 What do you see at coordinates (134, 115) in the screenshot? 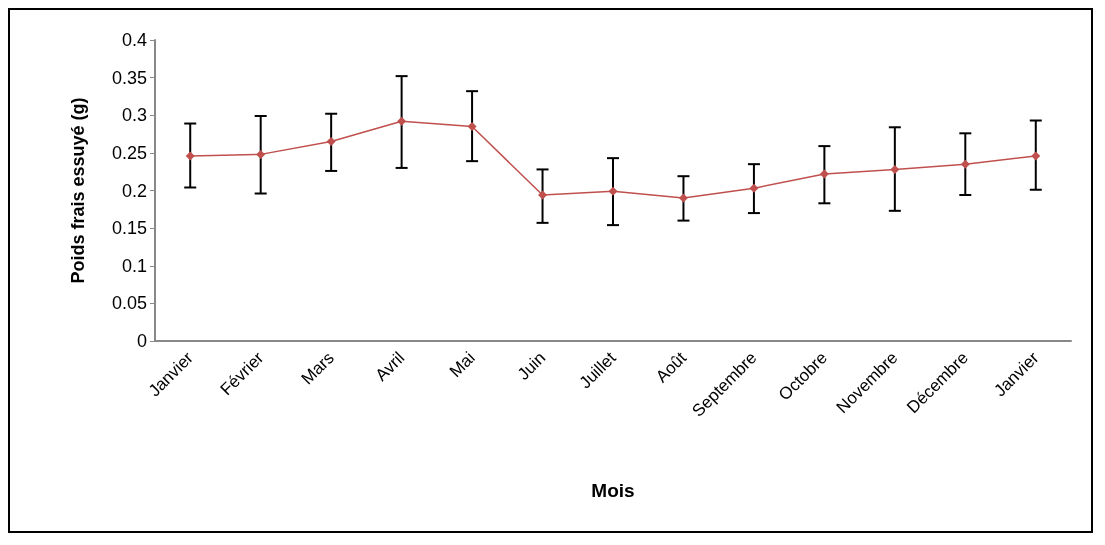
I see `y-tick-label: 0.3` at bounding box center [134, 115].